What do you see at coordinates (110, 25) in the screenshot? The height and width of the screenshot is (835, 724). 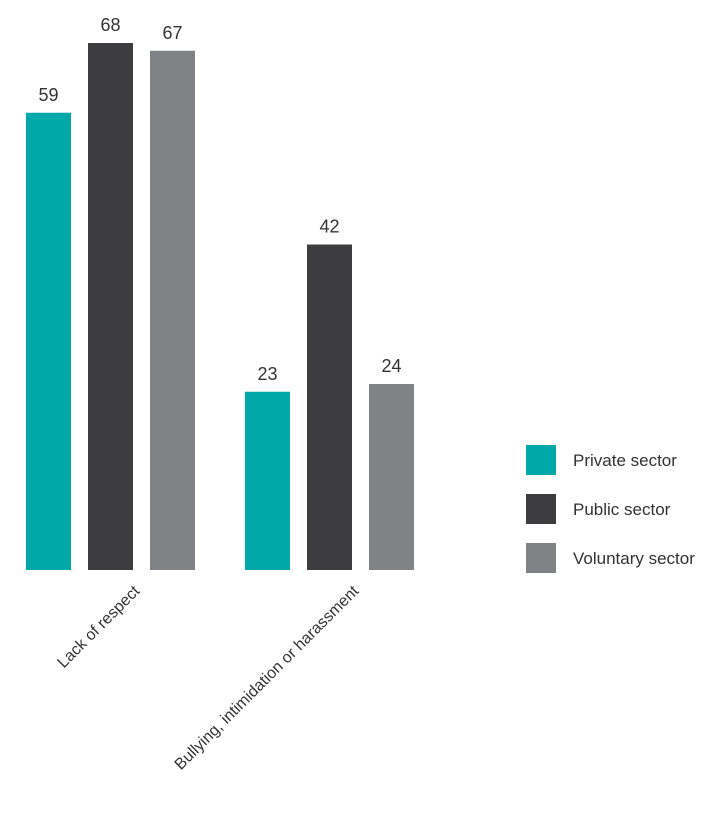 I see `data-label-public-sector-1: 68` at bounding box center [110, 25].